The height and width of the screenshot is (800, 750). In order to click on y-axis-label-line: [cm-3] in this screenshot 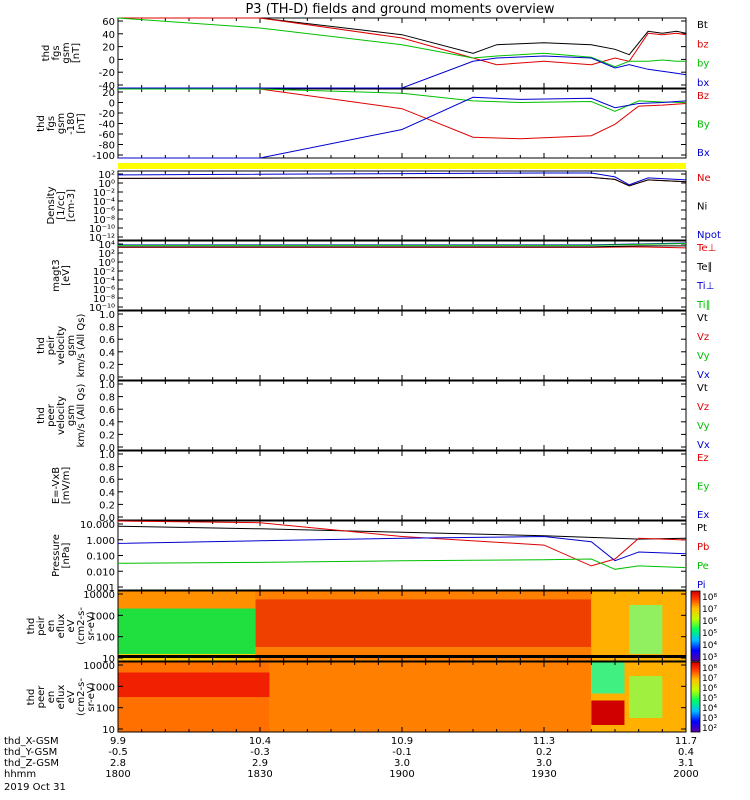, I will do `click(71, 205)`.